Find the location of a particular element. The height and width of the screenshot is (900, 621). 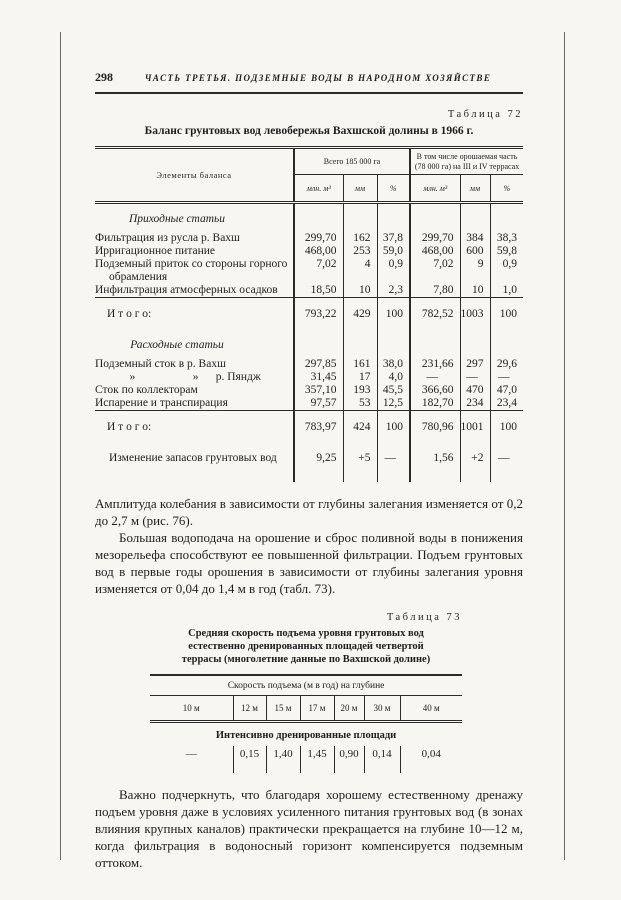

row-label: Изменение запасов грунтовых вод is located at coordinates (193, 458).